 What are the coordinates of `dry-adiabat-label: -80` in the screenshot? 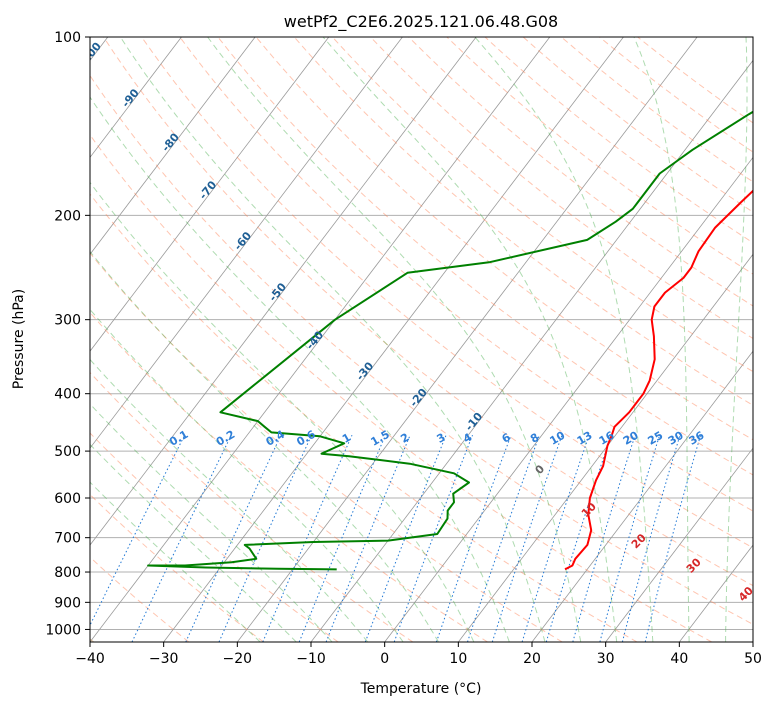 It's located at (170, 142).